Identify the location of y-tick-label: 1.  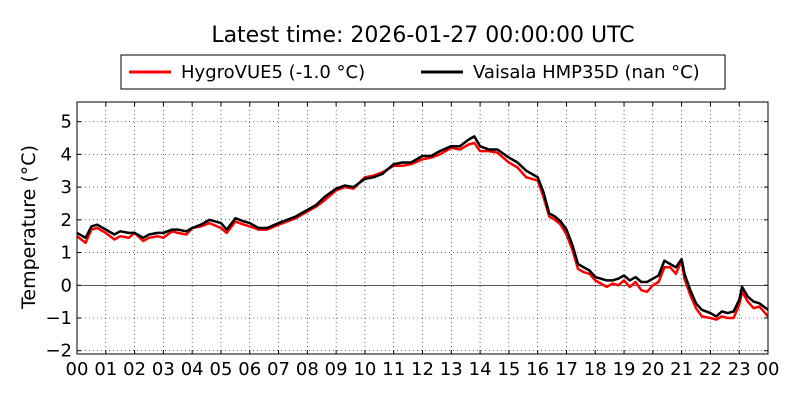
(66, 253).